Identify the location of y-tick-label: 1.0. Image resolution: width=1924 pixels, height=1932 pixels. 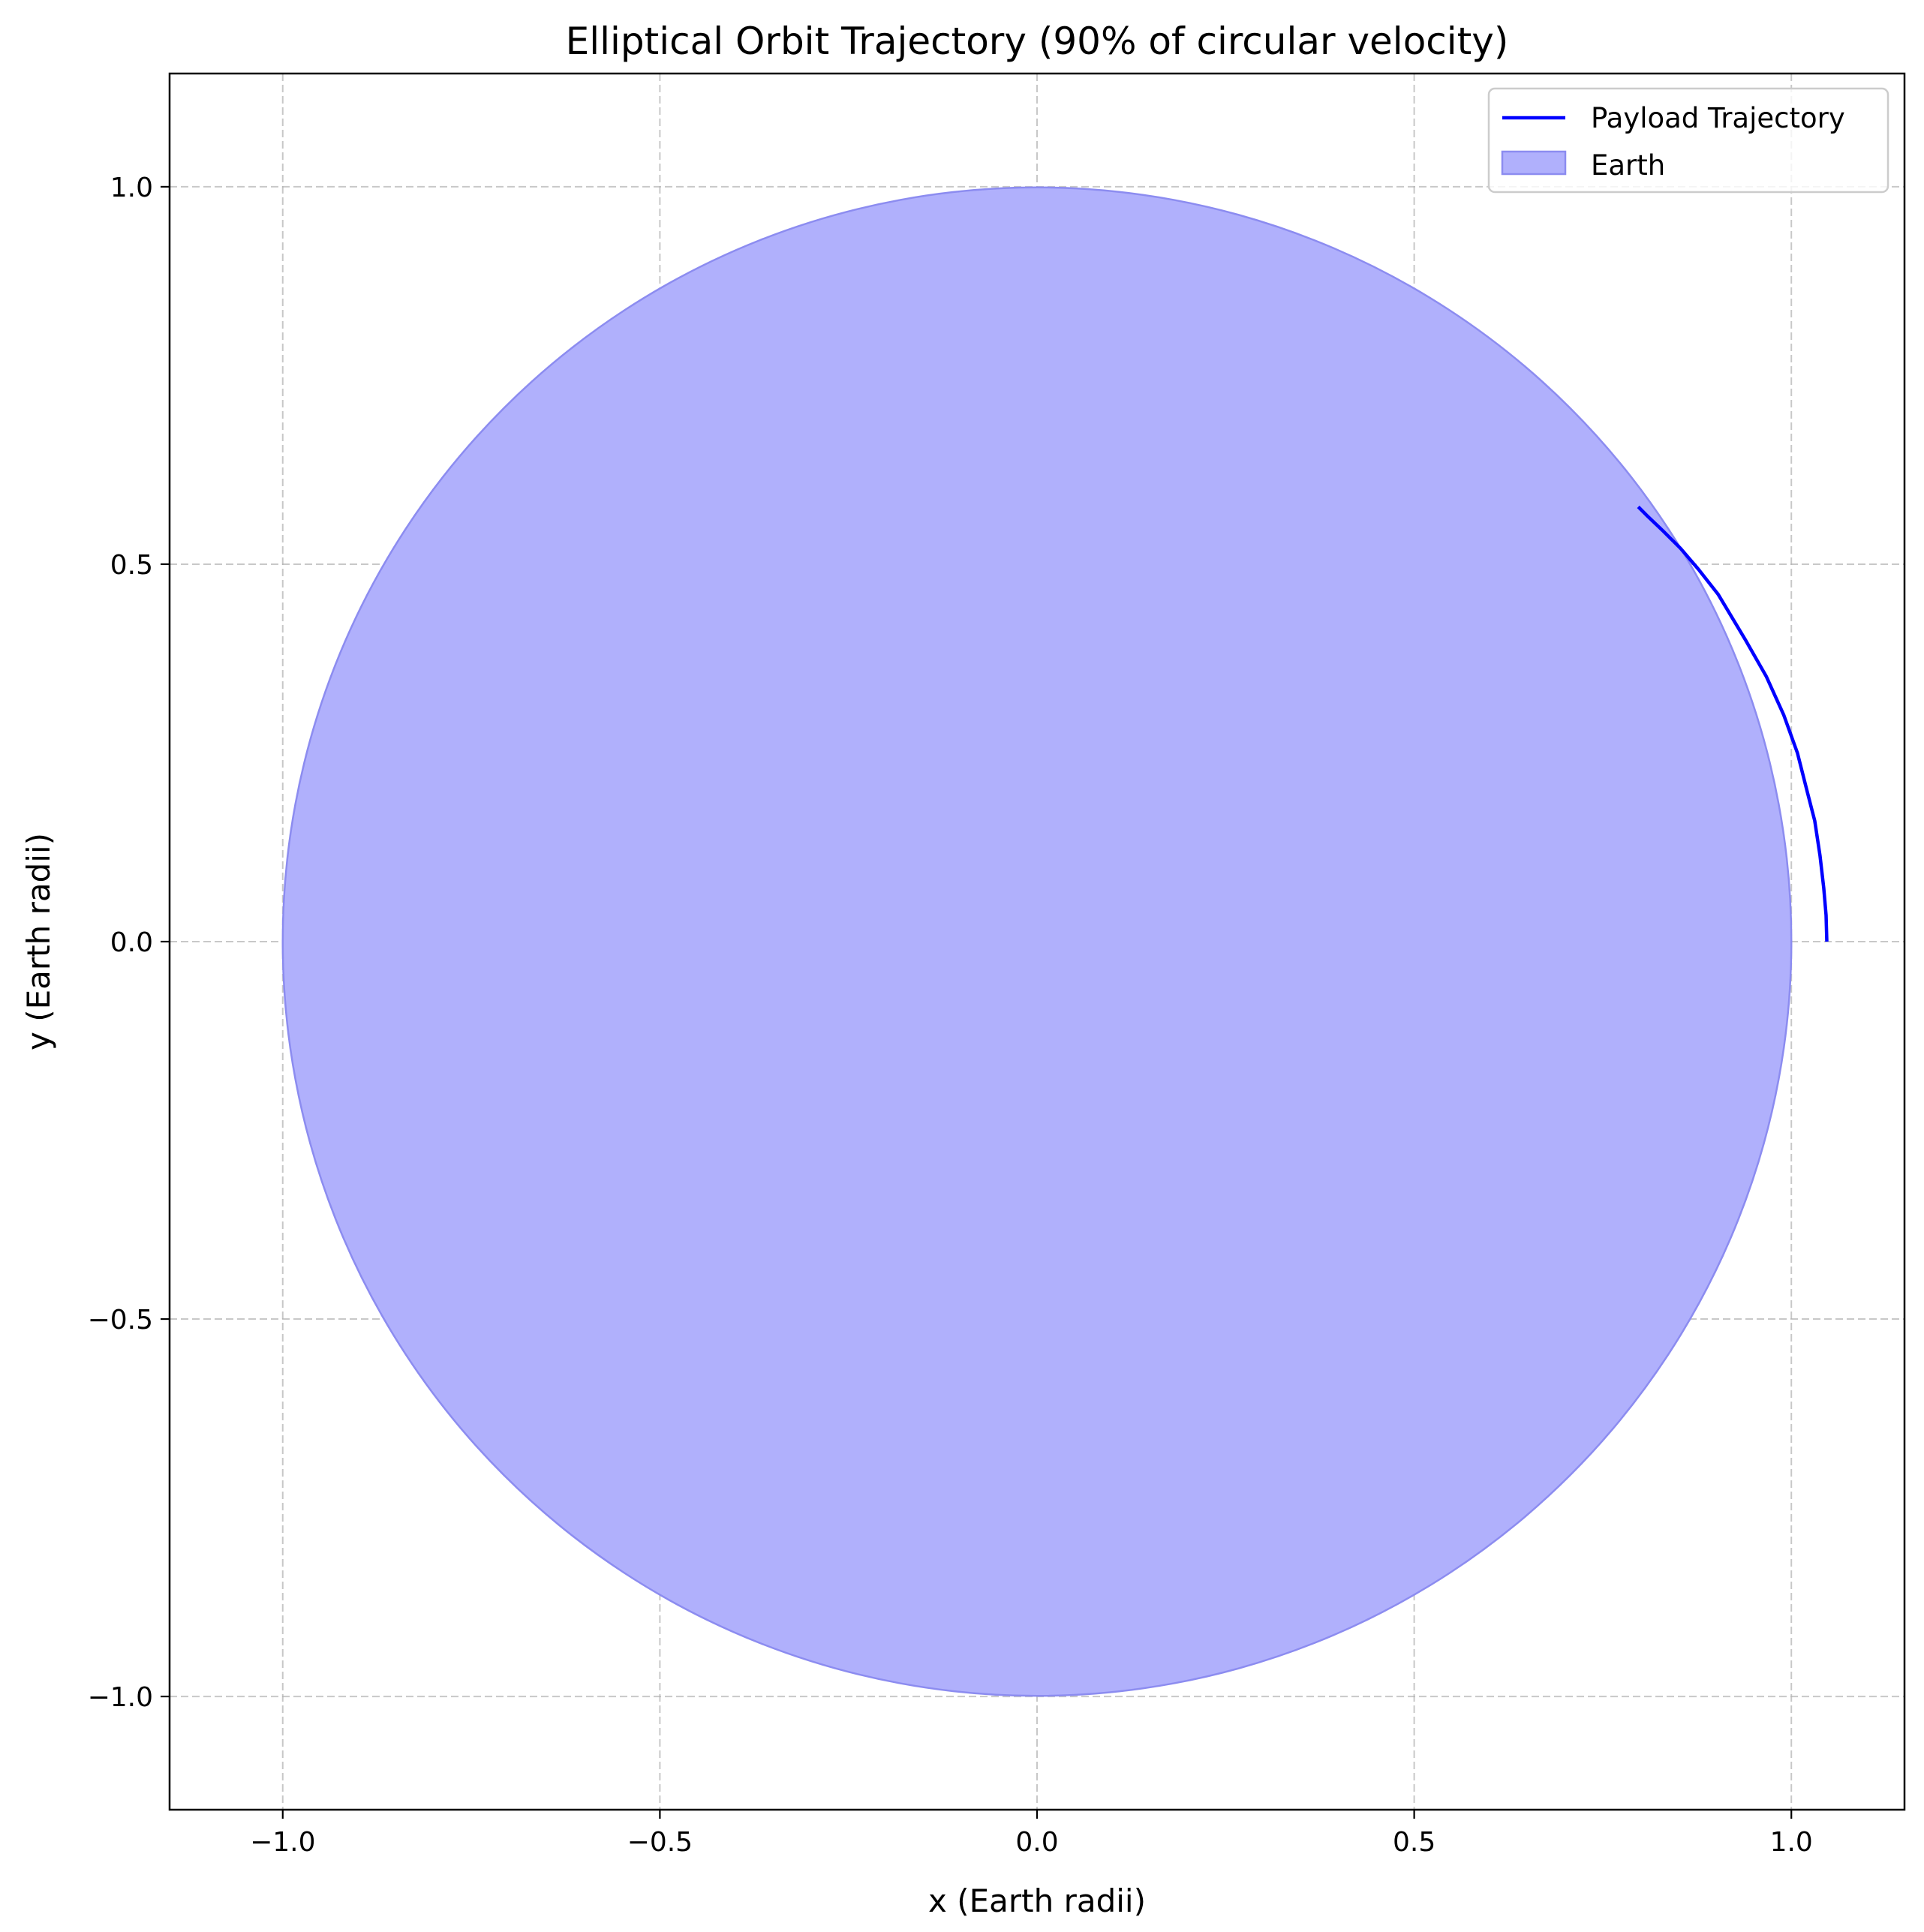
(131, 188).